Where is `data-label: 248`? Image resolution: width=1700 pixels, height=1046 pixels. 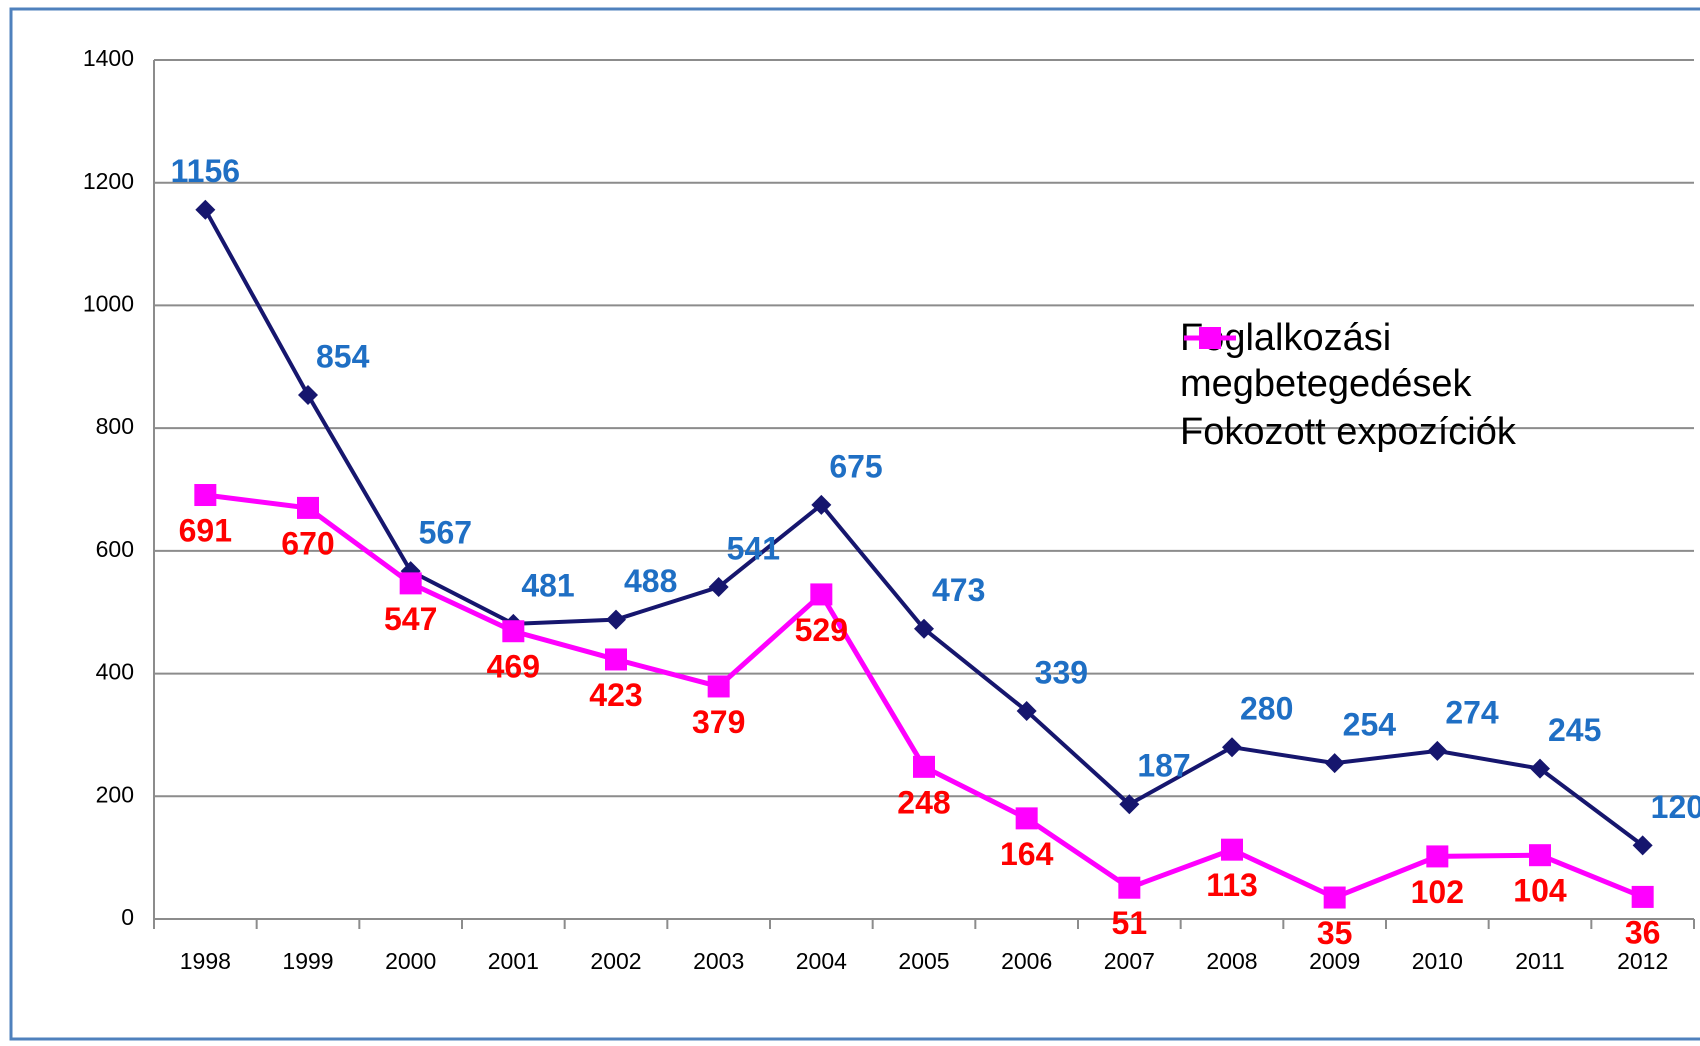
data-label: 248 is located at coordinates (923, 802).